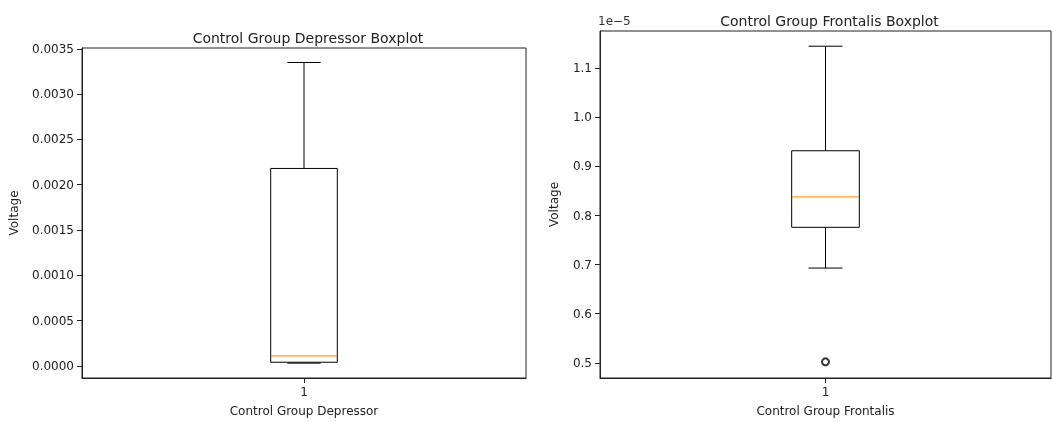 The width and height of the screenshot is (1052, 422). Describe the element at coordinates (582, 313) in the screenshot. I see `y-tick-label: 0.6` at that location.